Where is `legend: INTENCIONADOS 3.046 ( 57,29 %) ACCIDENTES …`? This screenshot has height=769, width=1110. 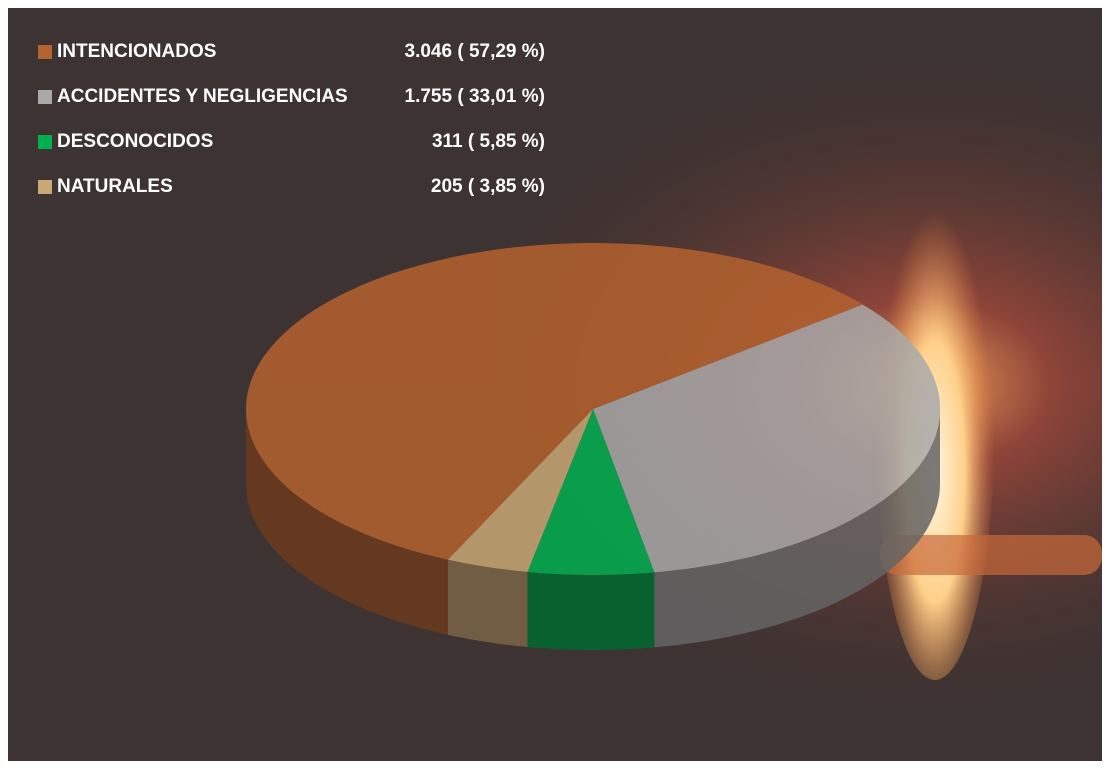
legend: INTENCIONADOS 3.046 ( 57,29 %) ACCIDENTES … is located at coordinates (291, 119).